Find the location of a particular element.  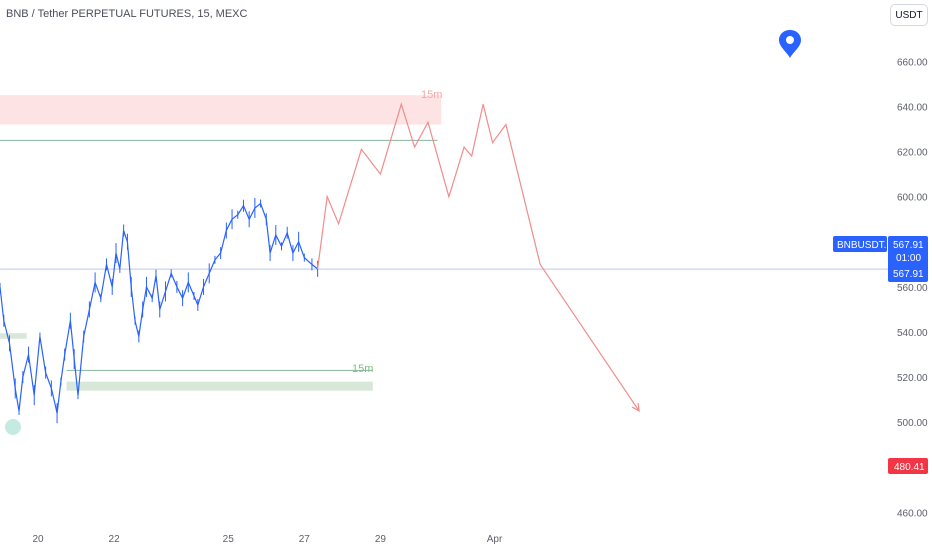

y-tick-label: 540.00 is located at coordinates (912, 333).